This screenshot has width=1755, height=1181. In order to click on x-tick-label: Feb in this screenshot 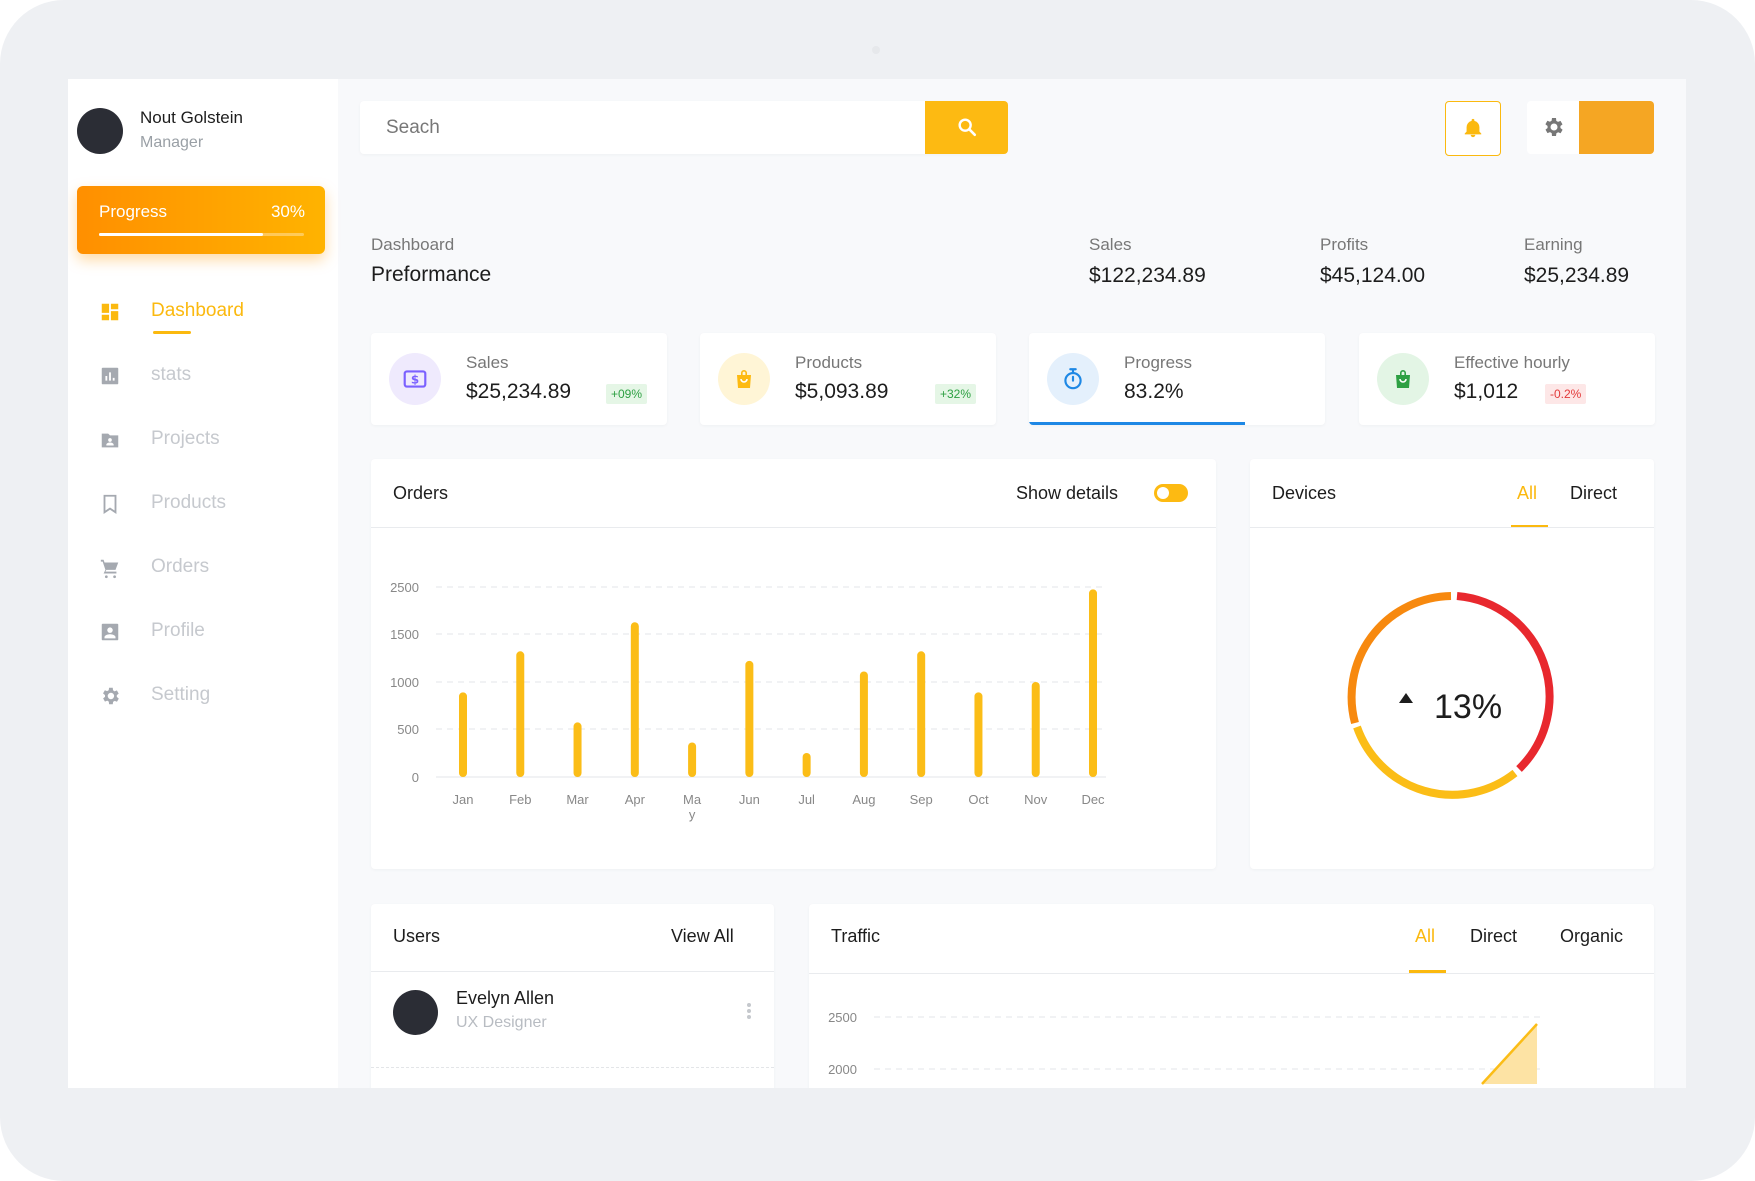, I will do `click(520, 799)`.